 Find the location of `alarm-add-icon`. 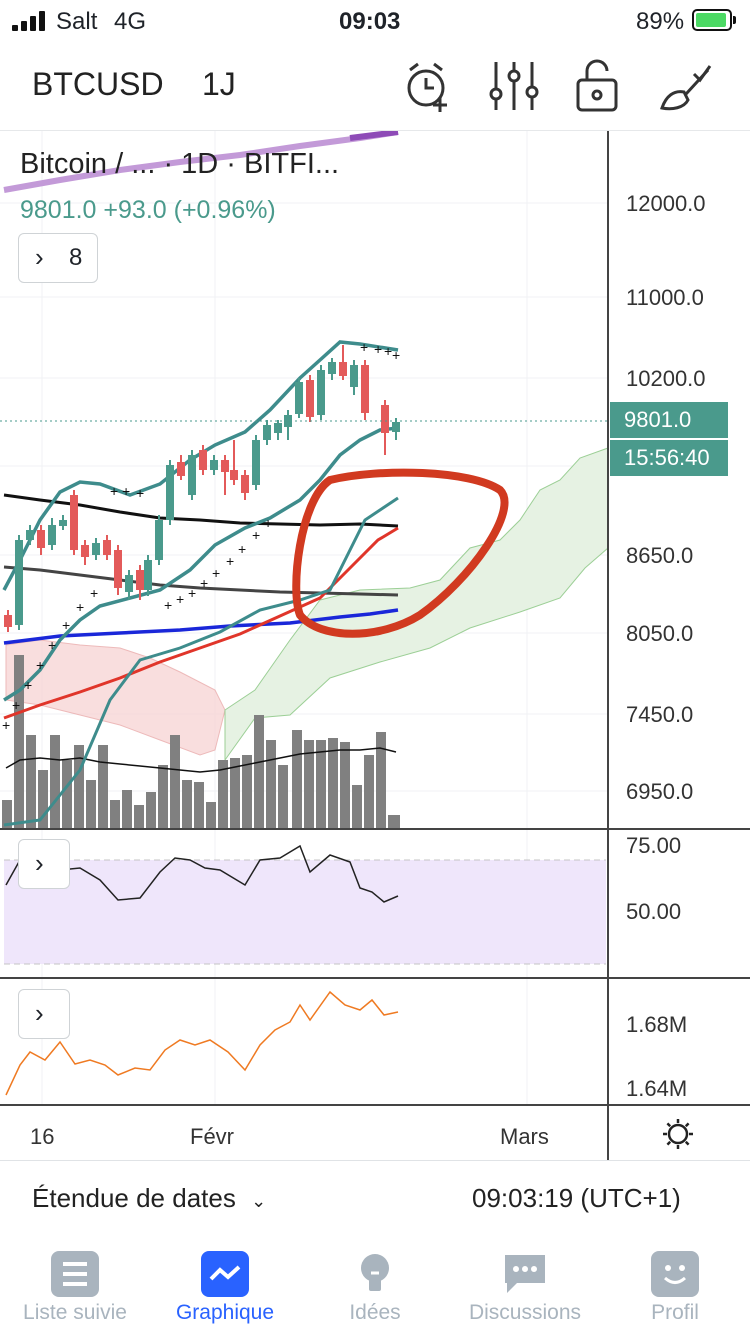

alarm-add-icon is located at coordinates (428, 86).